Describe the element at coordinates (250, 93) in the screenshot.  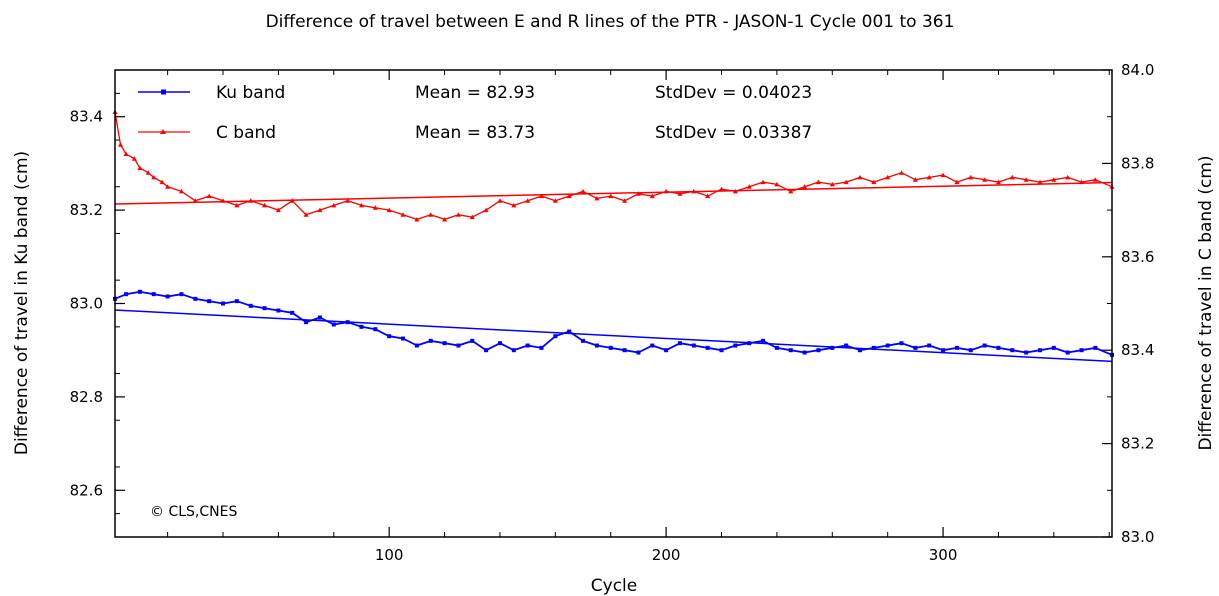
I see `legend-ku-label: Ku band` at that location.